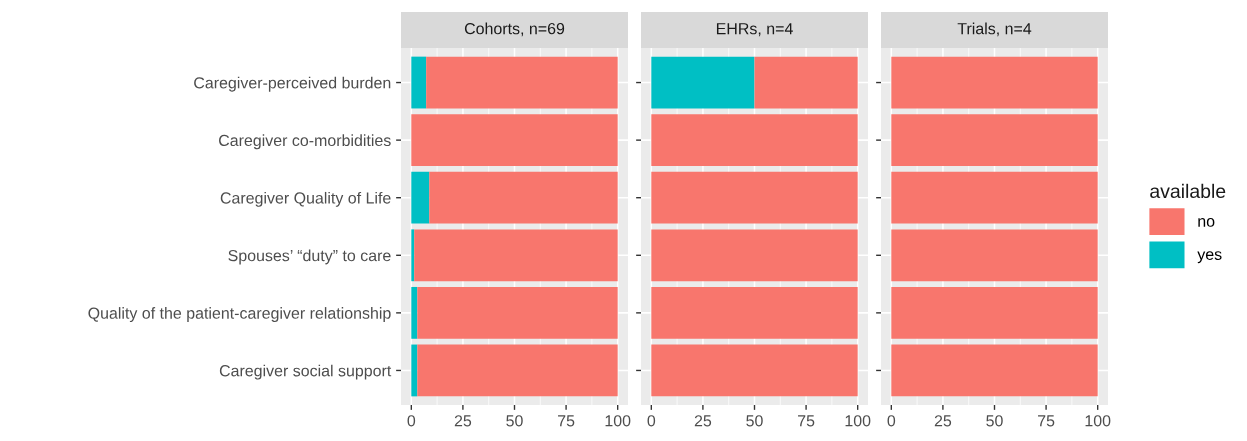 This screenshot has height=441, width=1247. What do you see at coordinates (994, 29) in the screenshot?
I see `chart-title: Trials, n=4` at bounding box center [994, 29].